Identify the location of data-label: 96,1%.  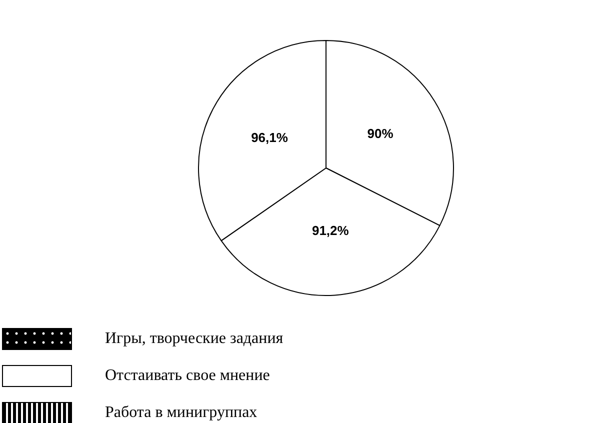
(269, 138).